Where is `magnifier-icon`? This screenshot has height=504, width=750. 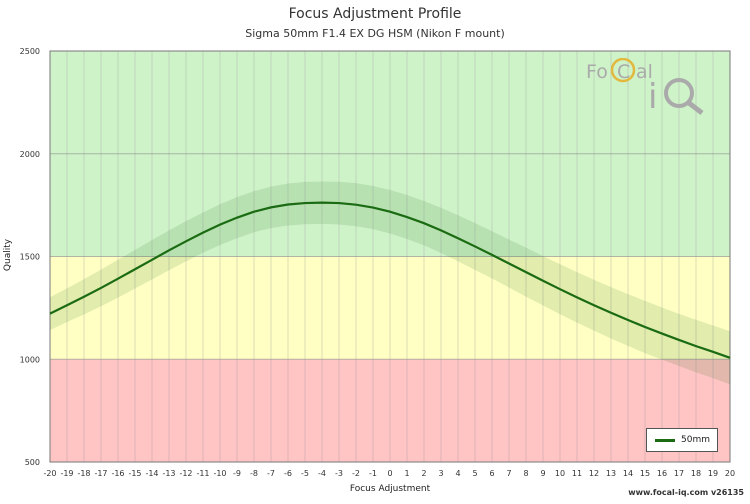 magnifier-icon is located at coordinates (679, 93).